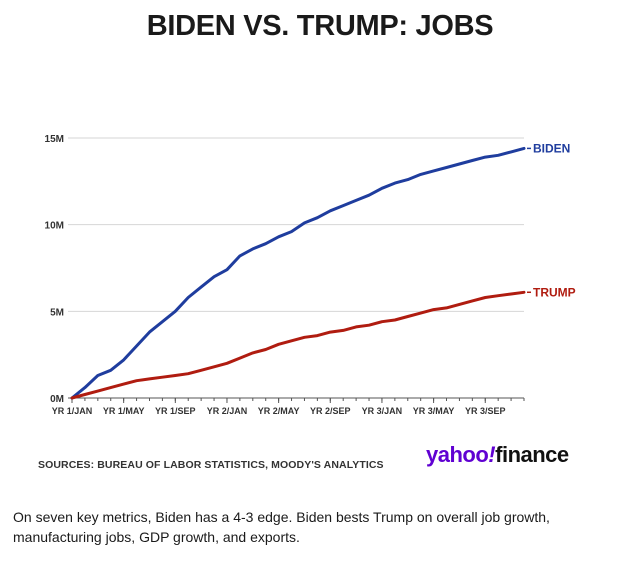 This screenshot has width=640, height=576. Describe the element at coordinates (434, 411) in the screenshot. I see `x-tick-label: YR 3/MAY` at that location.